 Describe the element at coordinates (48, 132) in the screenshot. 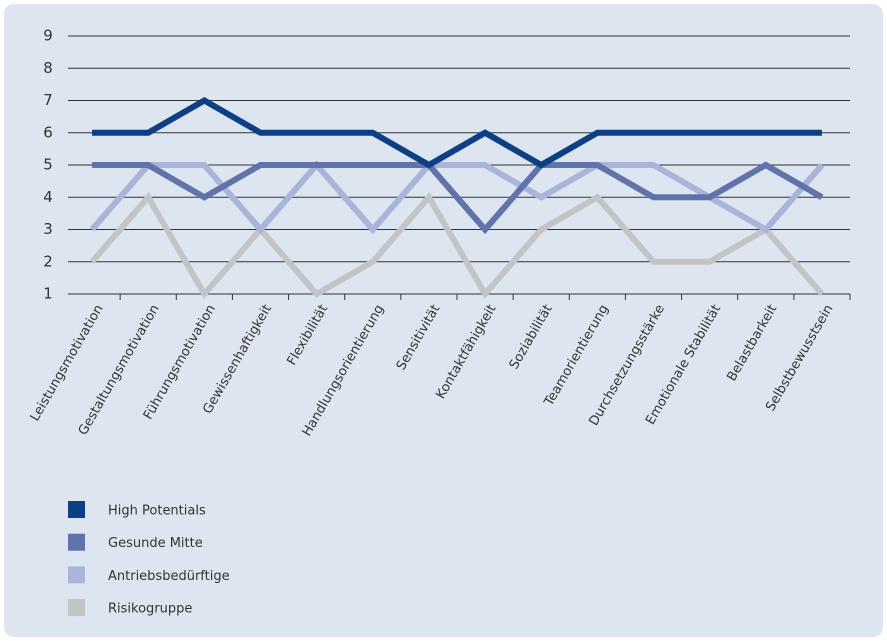

I see `y-tick-label: 6` at that location.